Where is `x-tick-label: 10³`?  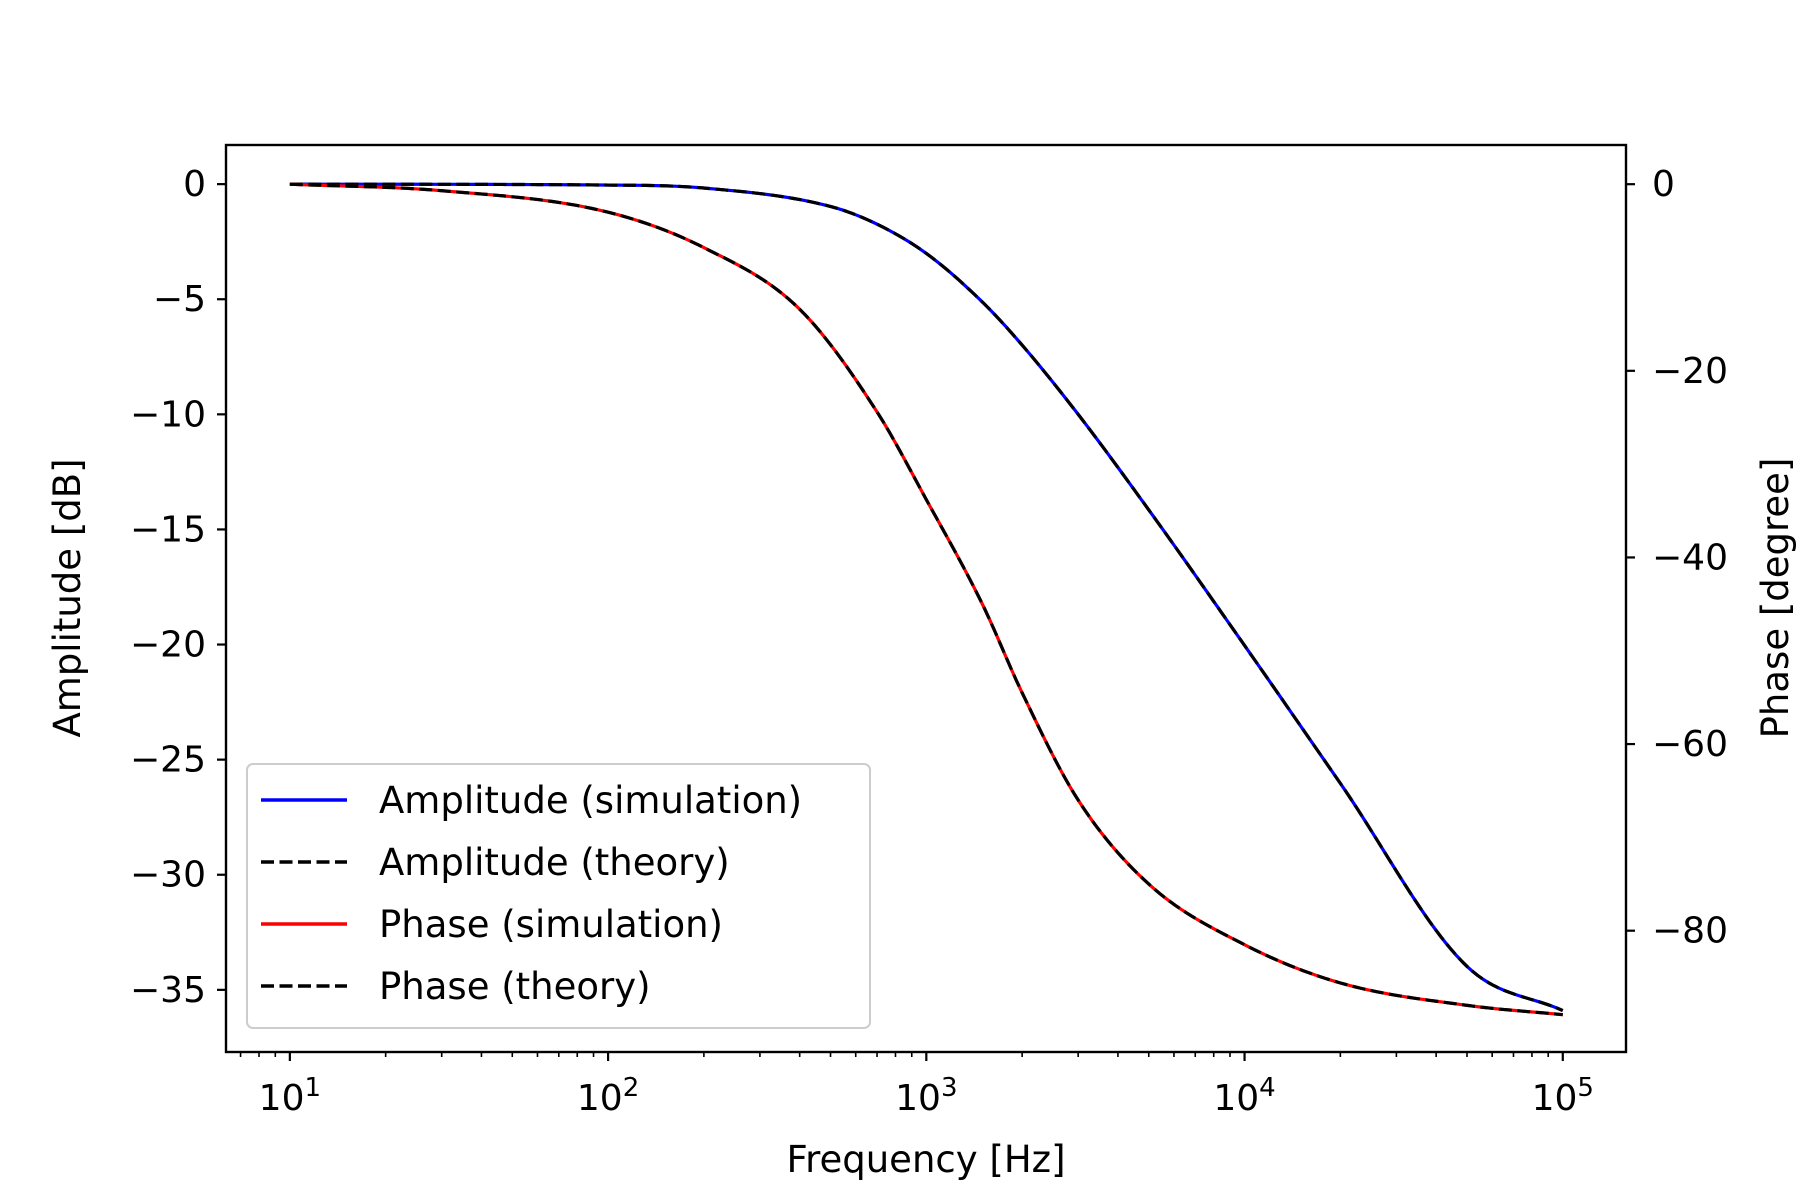
x-tick-label: 10³ is located at coordinates (926, 1096).